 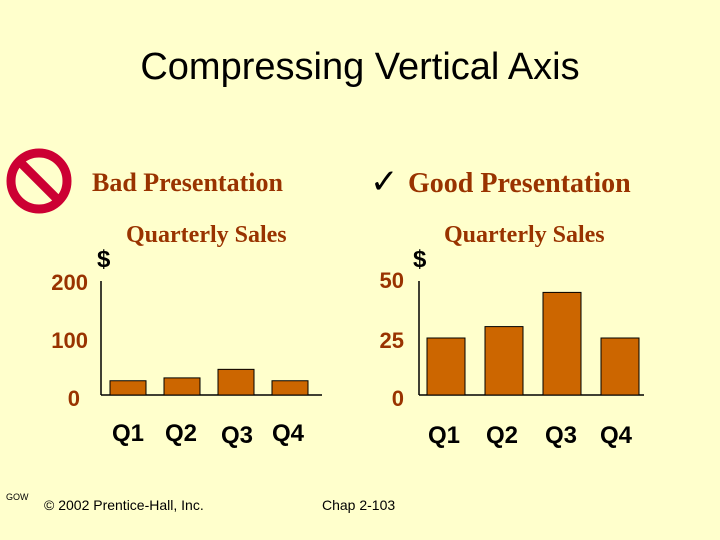 I want to click on left-y-axis-unit: $, so click(x=104, y=259).